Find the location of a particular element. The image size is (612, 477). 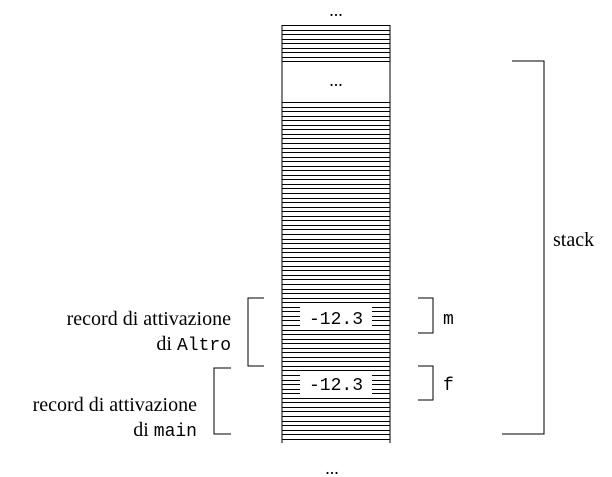

cell-f-value: -12.3 is located at coordinates (336, 386).